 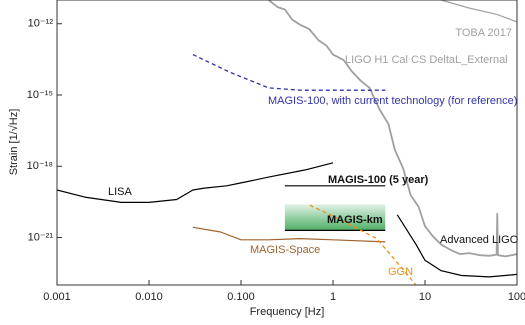 What do you see at coordinates (57, 297) in the screenshot?
I see `x-tick-label: 0.001` at bounding box center [57, 297].